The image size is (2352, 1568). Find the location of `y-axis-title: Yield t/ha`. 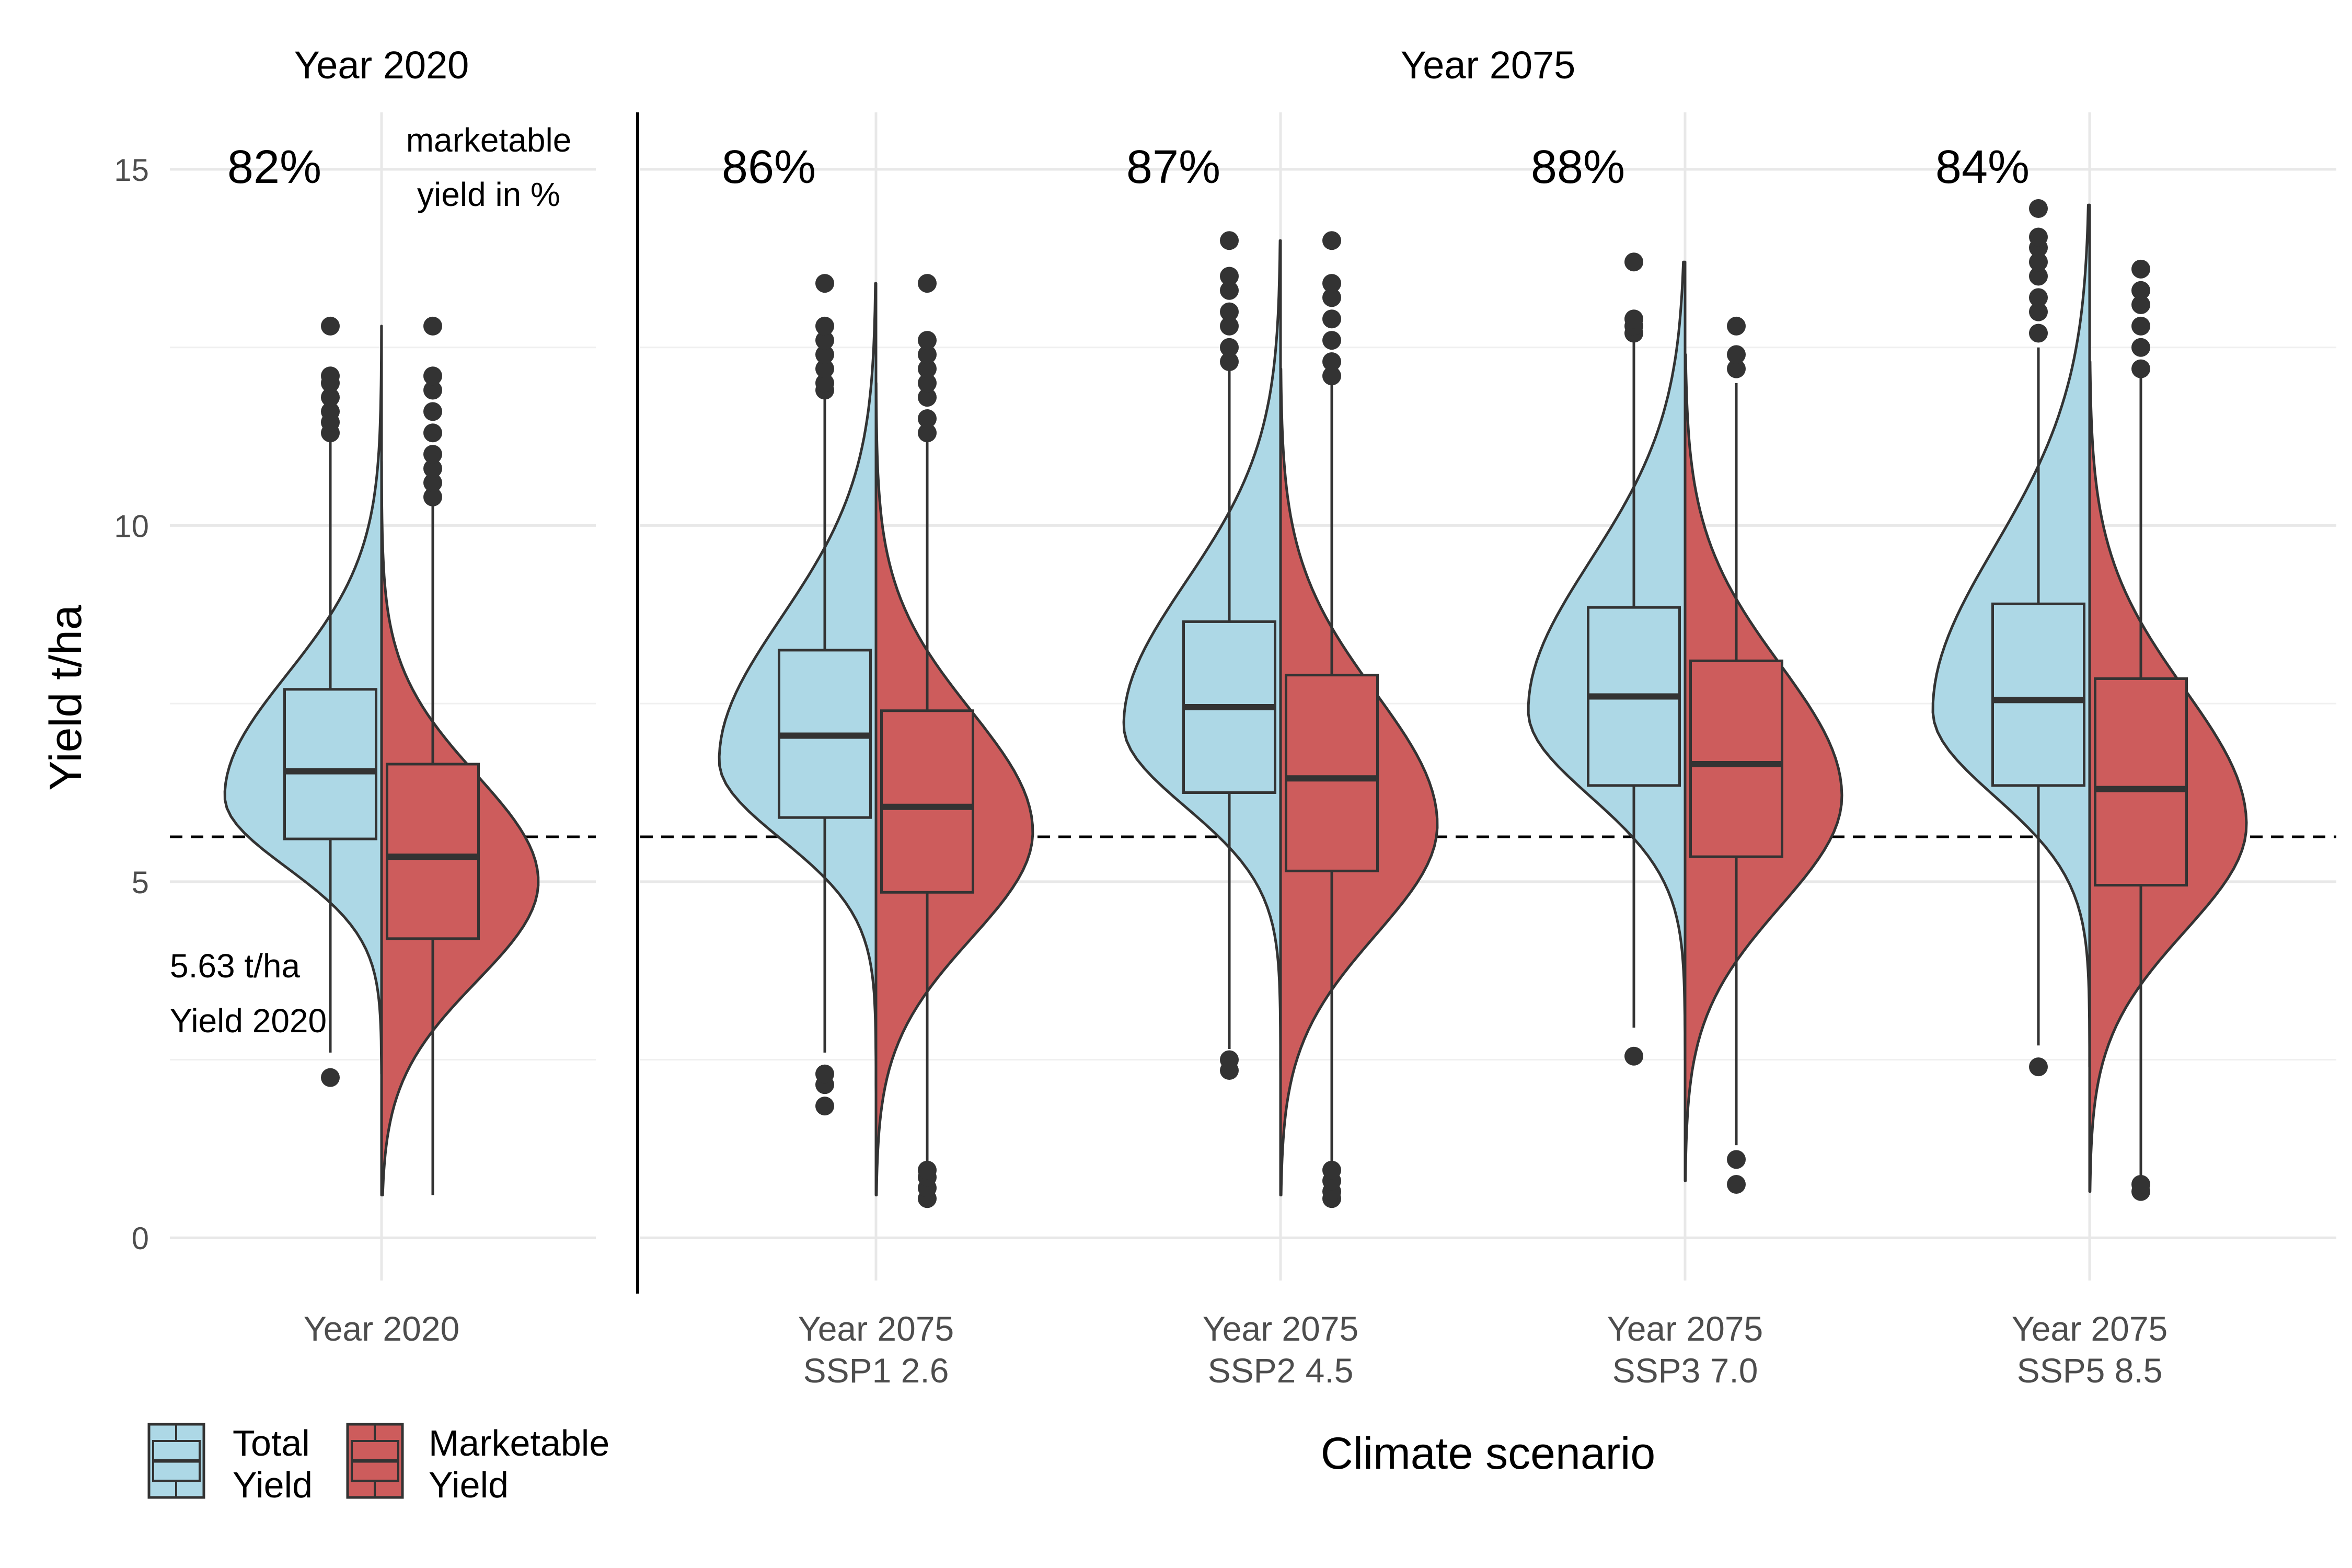

y-axis-title: Yield t/ha is located at coordinates (66, 698).